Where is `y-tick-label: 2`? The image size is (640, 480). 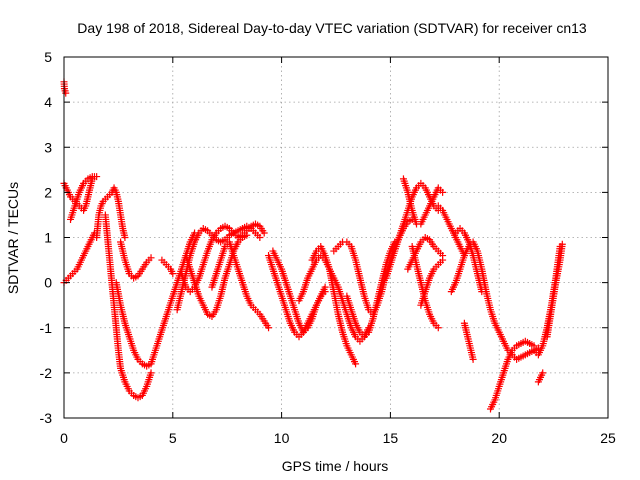
y-tick-label: 2 is located at coordinates (48, 192).